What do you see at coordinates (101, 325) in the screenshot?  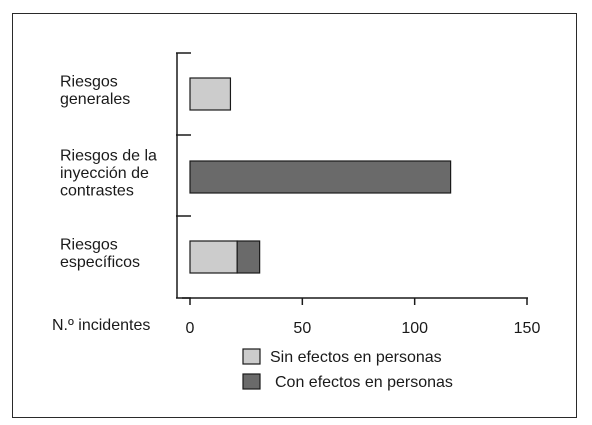 I see `x-axis-label: N.º incidentes` at bounding box center [101, 325].